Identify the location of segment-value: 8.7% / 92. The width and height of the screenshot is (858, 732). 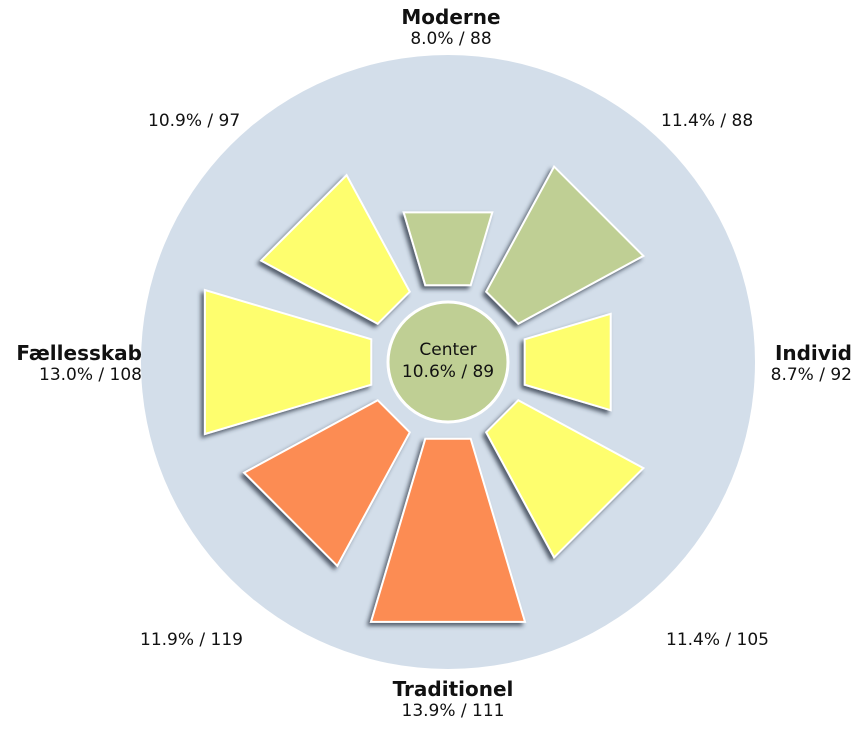
(811, 375).